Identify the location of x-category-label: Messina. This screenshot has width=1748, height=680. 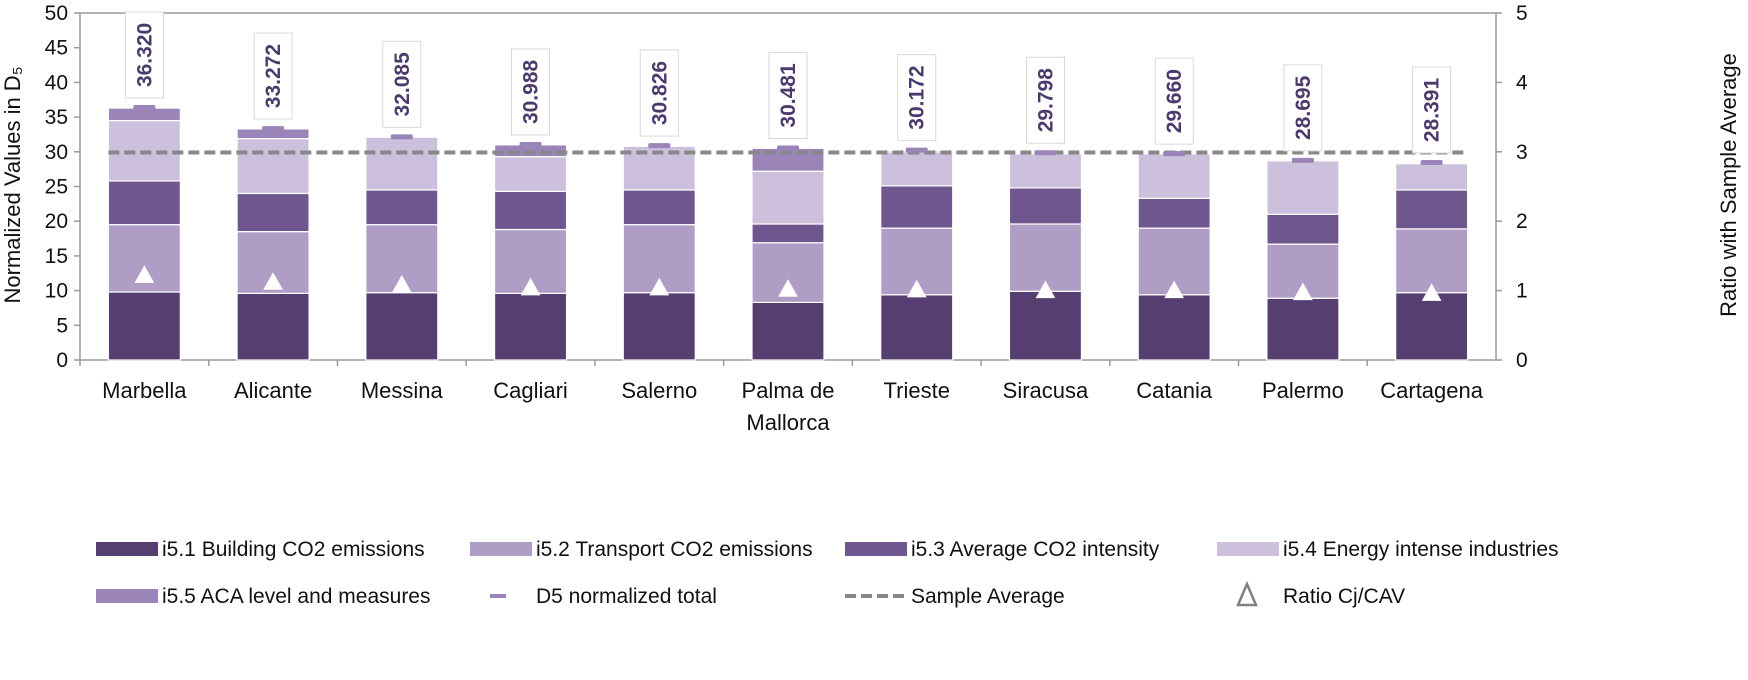
(402, 390).